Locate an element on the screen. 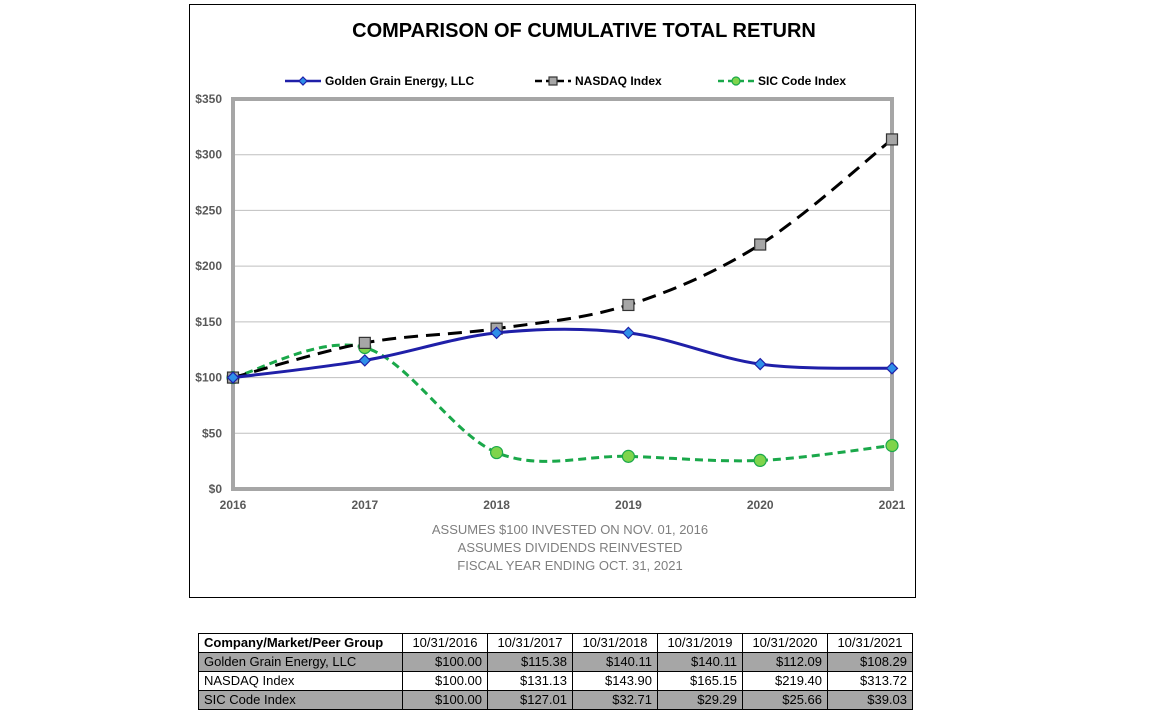 Image resolution: width=1152 pixels, height=718 pixels. table-cell: $143.90 is located at coordinates (615, 681).